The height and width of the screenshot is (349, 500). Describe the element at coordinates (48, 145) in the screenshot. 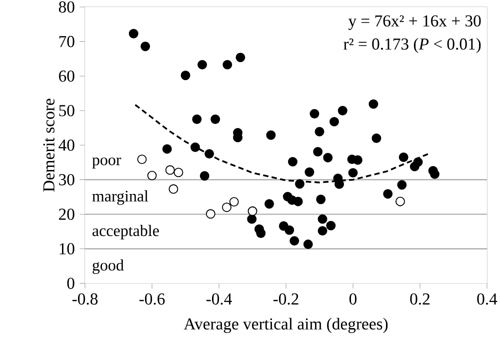

I see `y-axis-title: Demerit score` at that location.